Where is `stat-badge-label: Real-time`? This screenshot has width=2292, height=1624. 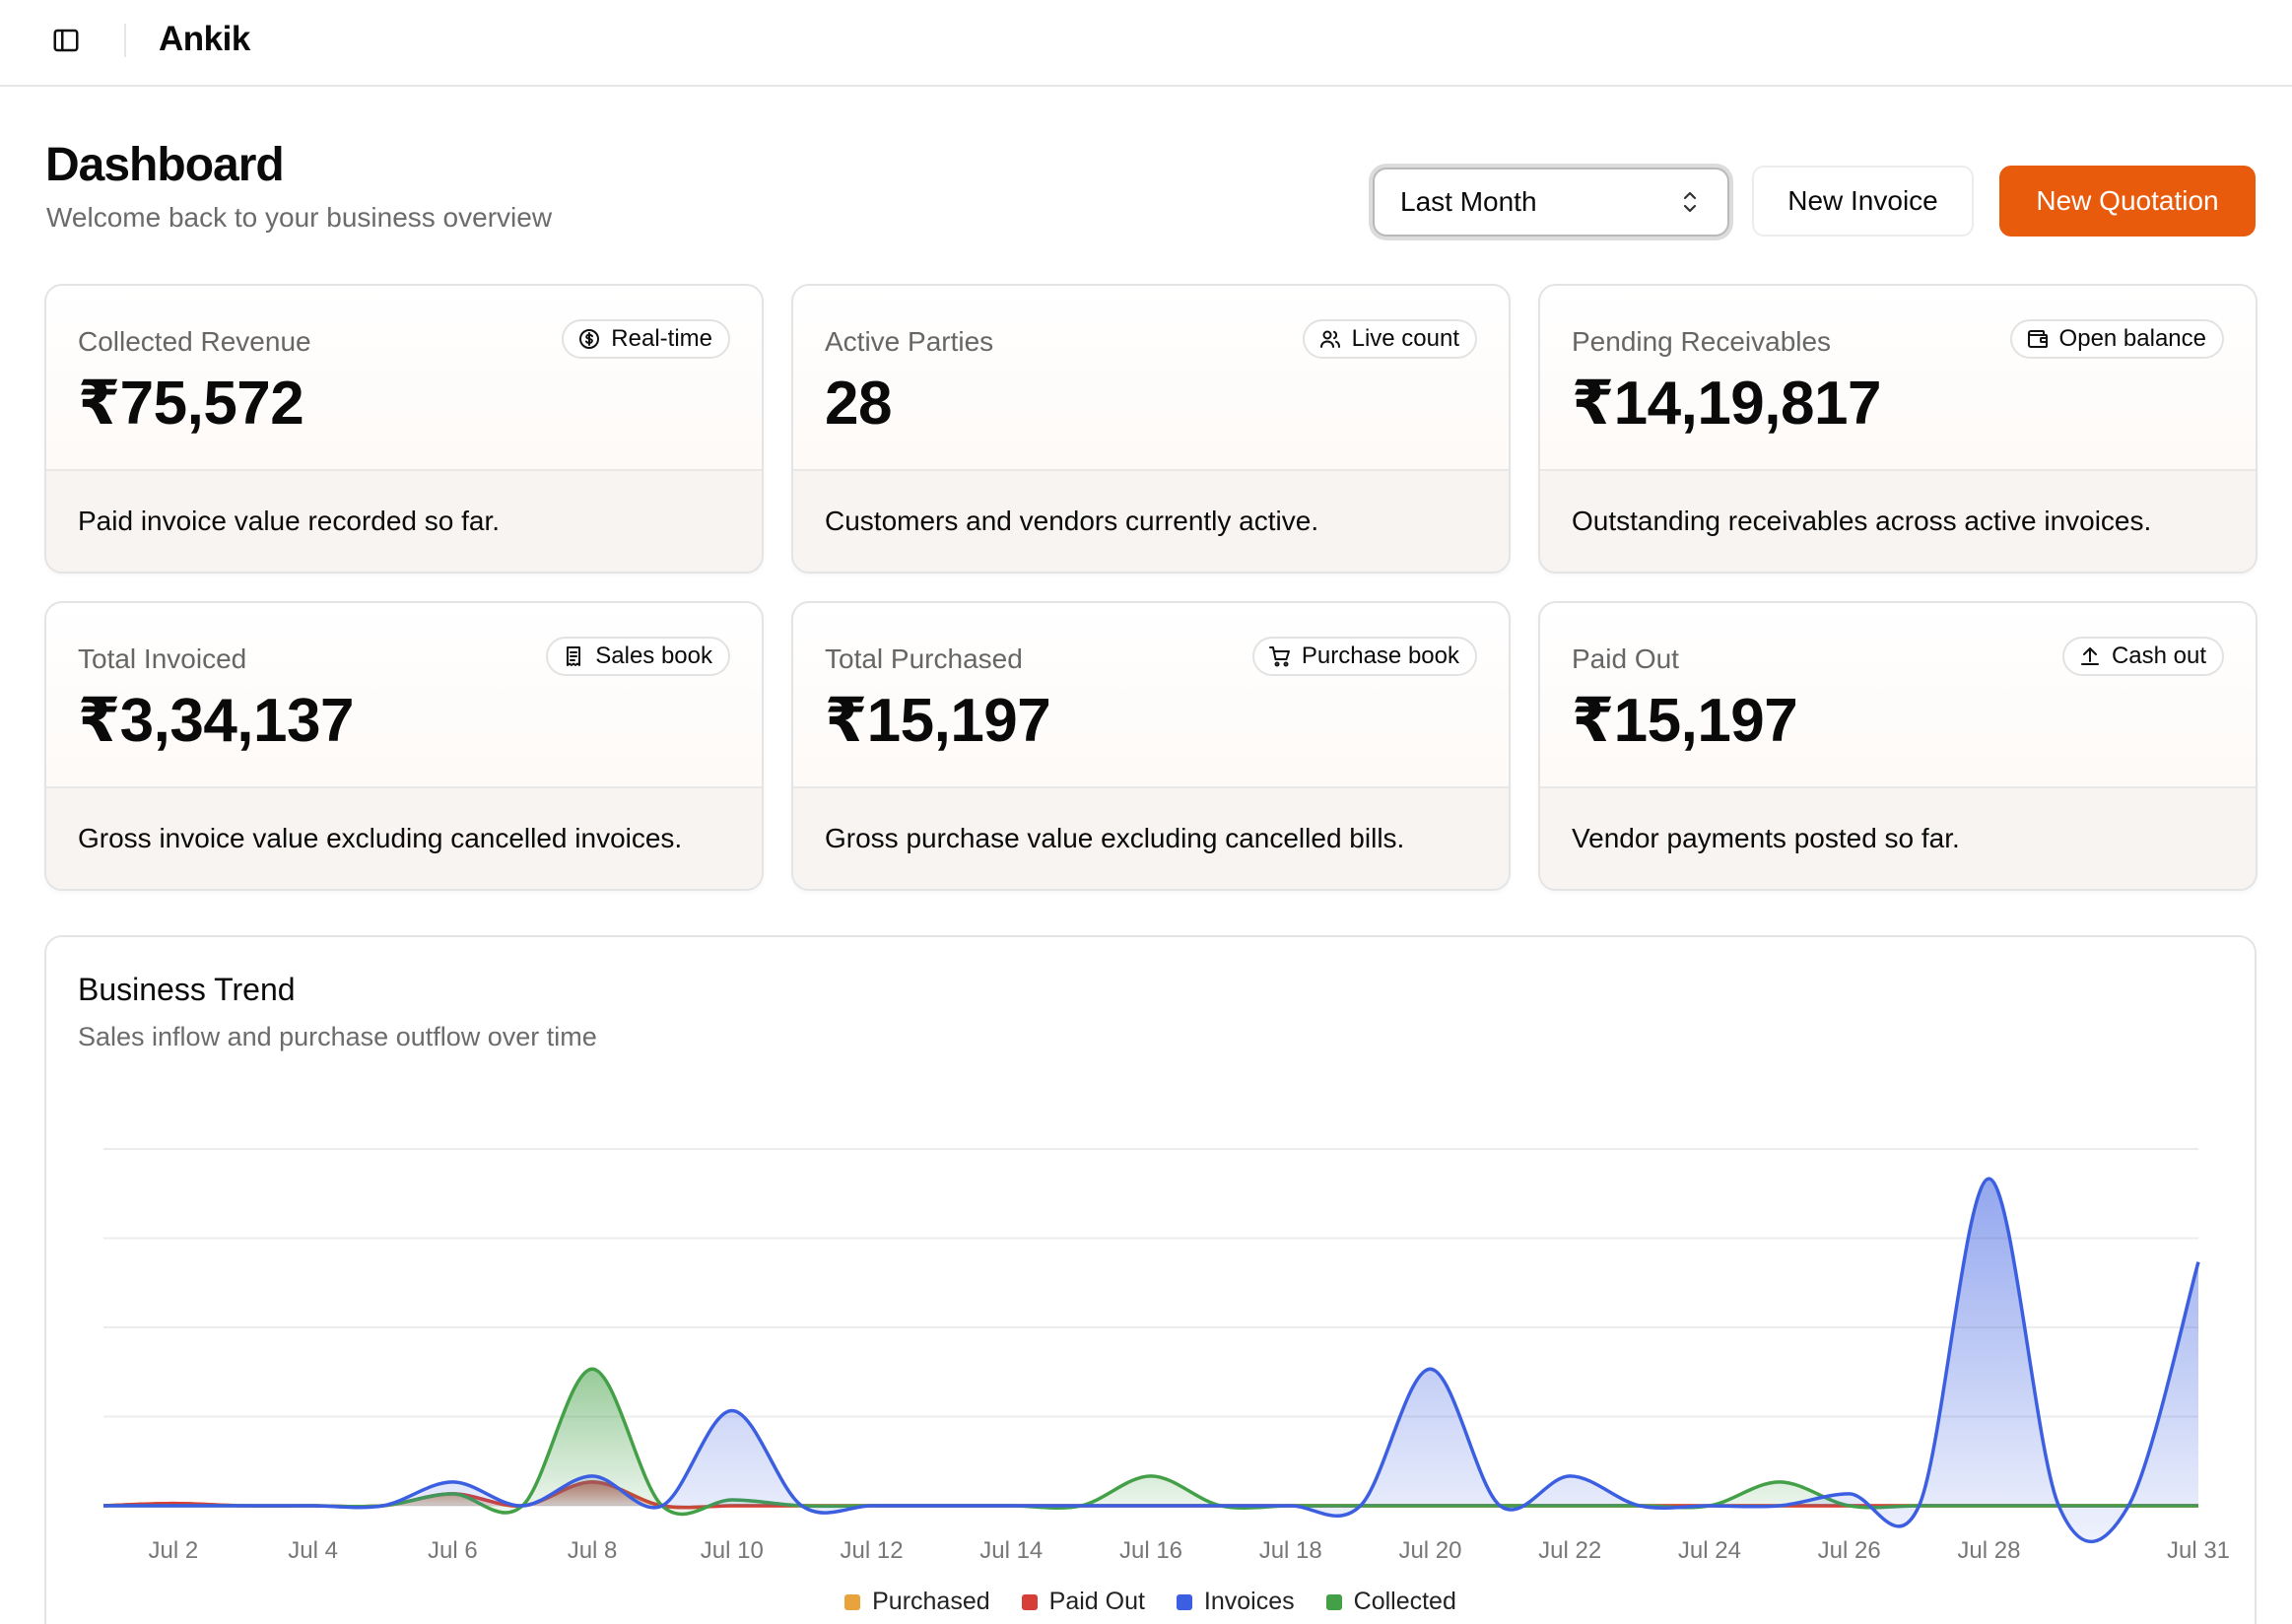
stat-badge-label: Real-time is located at coordinates (661, 338).